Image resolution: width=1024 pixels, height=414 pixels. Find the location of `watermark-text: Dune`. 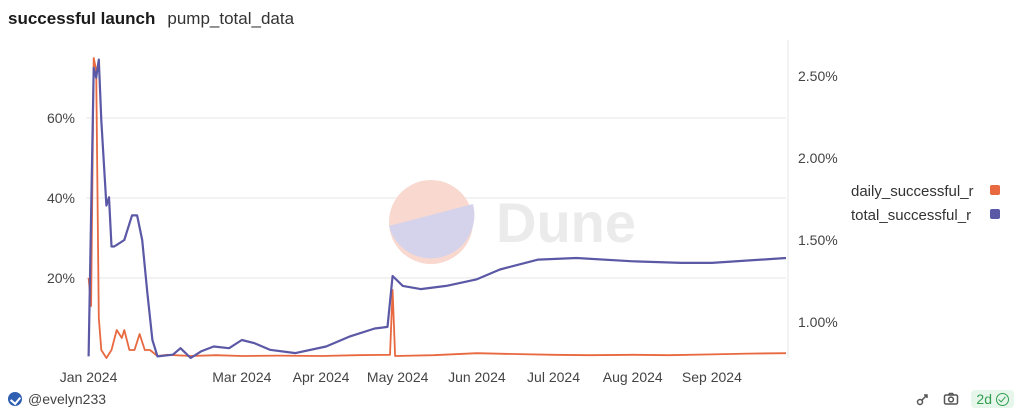

watermark-text: Dune is located at coordinates (566, 222).